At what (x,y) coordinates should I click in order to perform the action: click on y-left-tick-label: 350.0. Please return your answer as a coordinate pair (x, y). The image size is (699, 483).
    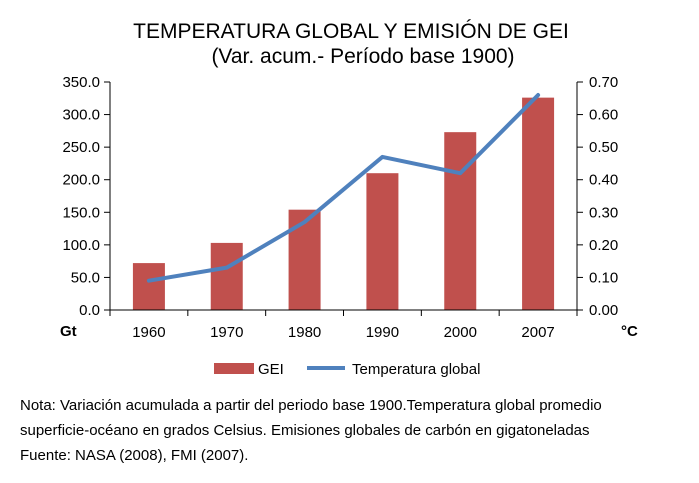
    Looking at the image, I should click on (81, 82).